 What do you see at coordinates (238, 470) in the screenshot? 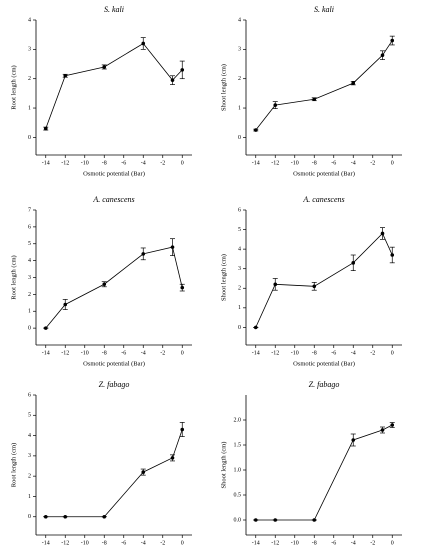
I see `y-tick-label: 1.0` at bounding box center [238, 470].